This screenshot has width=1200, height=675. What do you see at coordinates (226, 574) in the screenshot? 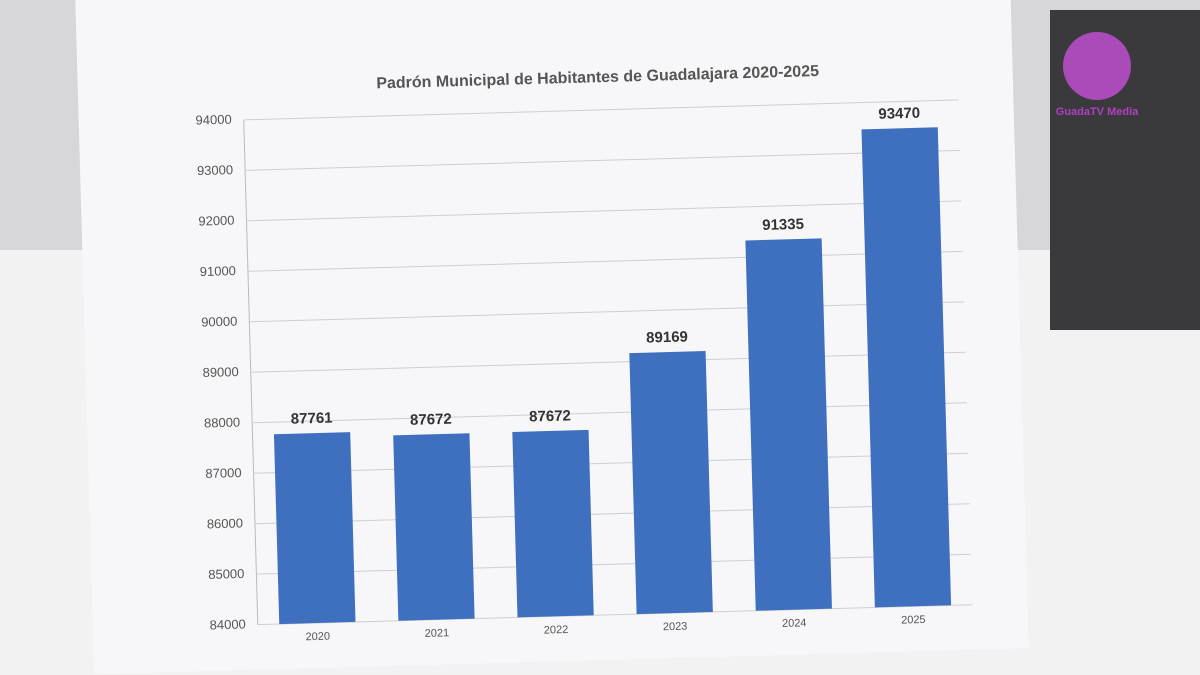
I see `y-tick-label: 85000` at bounding box center [226, 574].